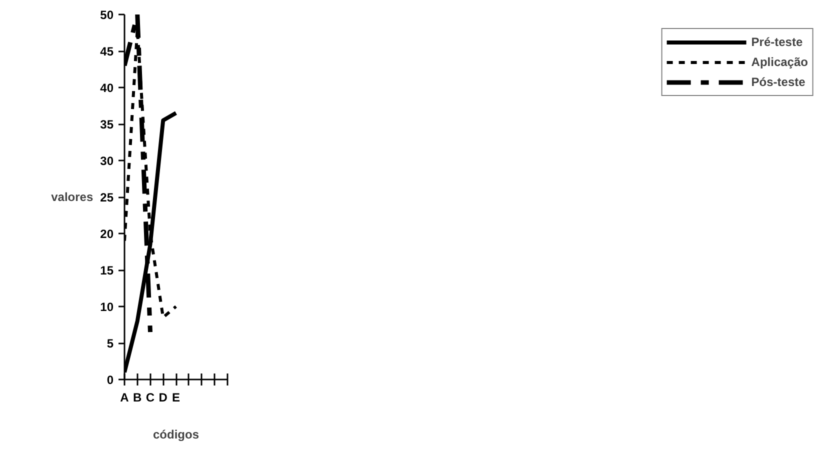 The height and width of the screenshot is (459, 827). Describe the element at coordinates (125, 397) in the screenshot. I see `x-tick-label: A` at that location.